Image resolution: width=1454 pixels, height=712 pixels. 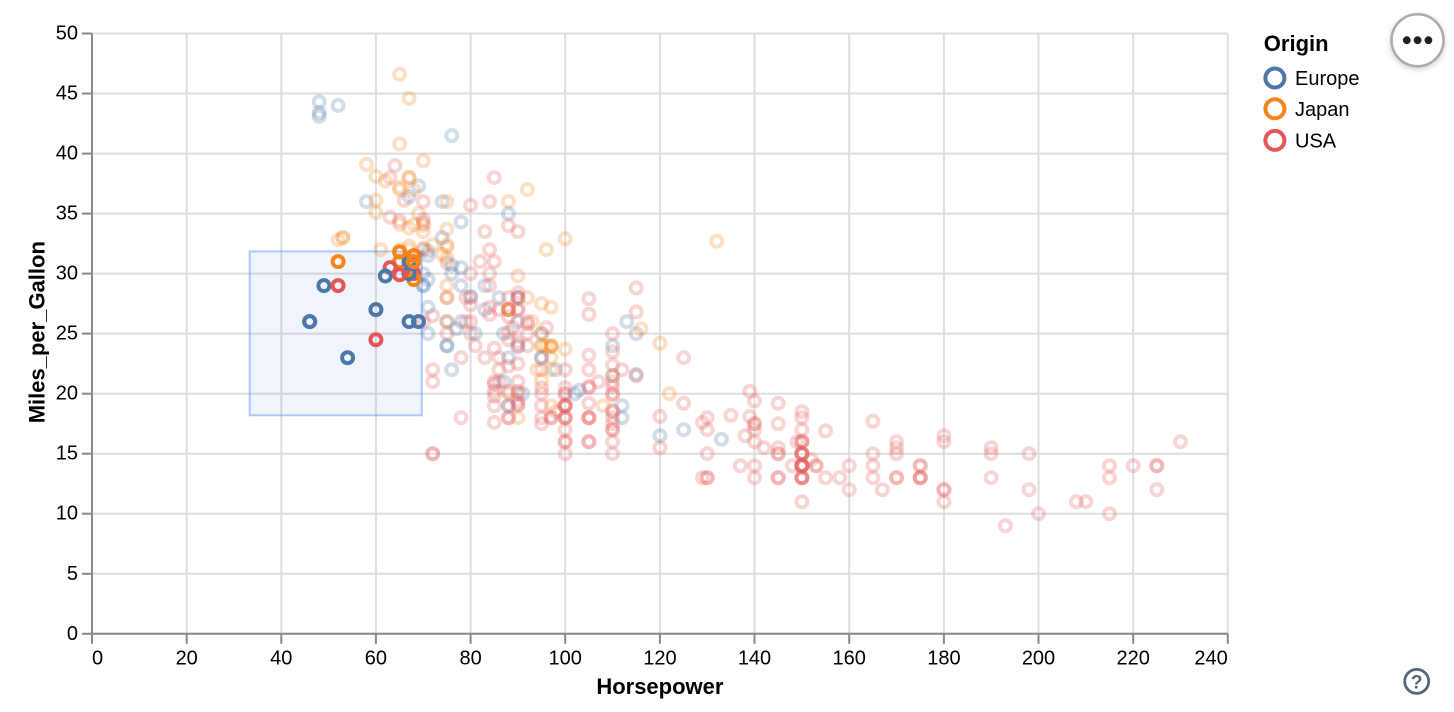 What do you see at coordinates (67, 454) in the screenshot?
I see `svg-text: 15` at bounding box center [67, 454].